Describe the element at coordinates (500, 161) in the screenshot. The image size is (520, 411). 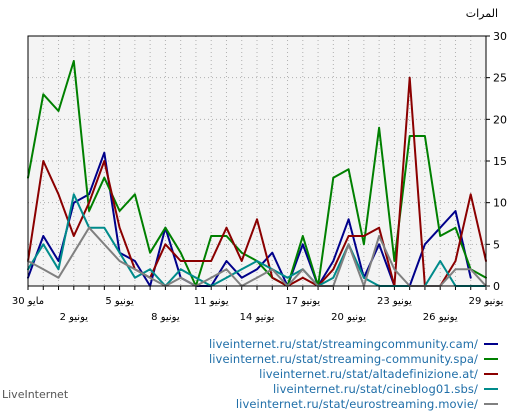
I see `y-tick-label: 15` at that location.